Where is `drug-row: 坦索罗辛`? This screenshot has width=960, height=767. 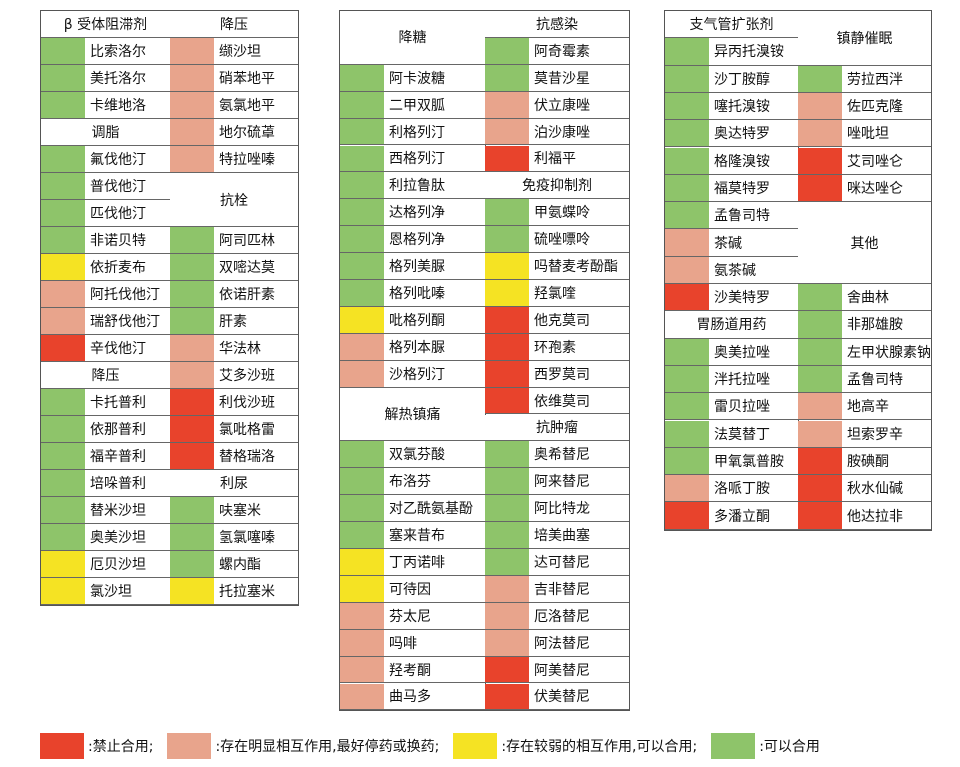
drug-row: 坦索罗辛 is located at coordinates (864, 434).